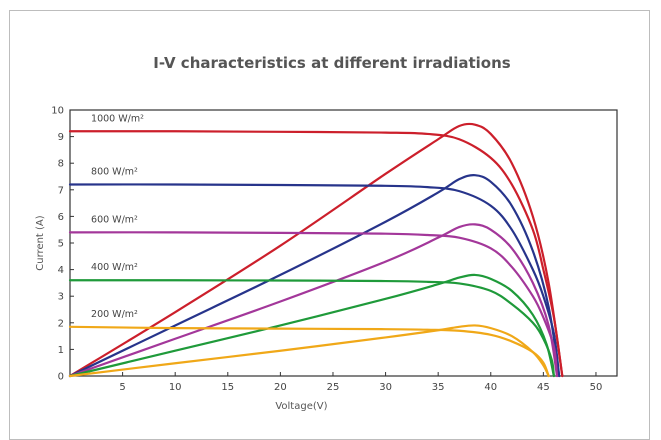 The image size is (661, 440). I want to click on x-axis-label: Voltage(V), so click(301, 406).